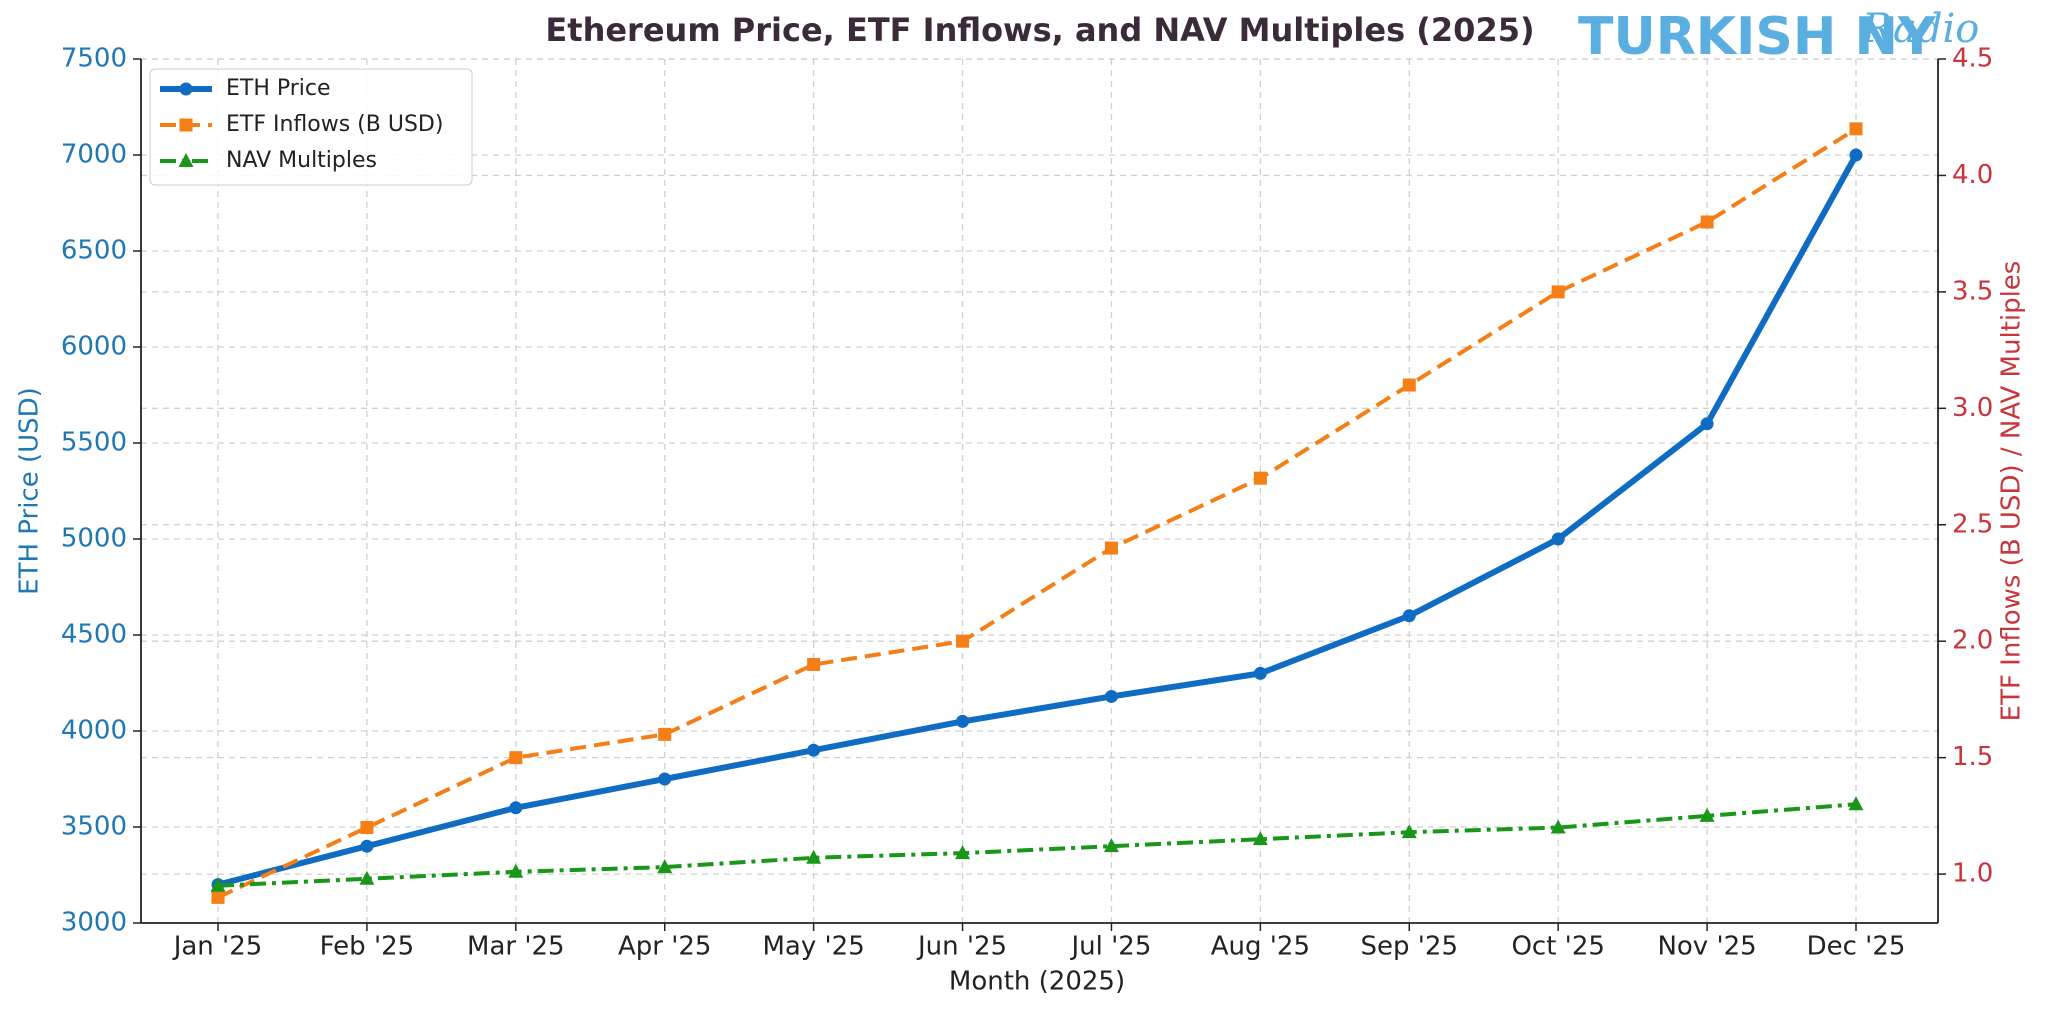 The image size is (2048, 1015). I want to click on y-tick-label: 4000, so click(94, 731).